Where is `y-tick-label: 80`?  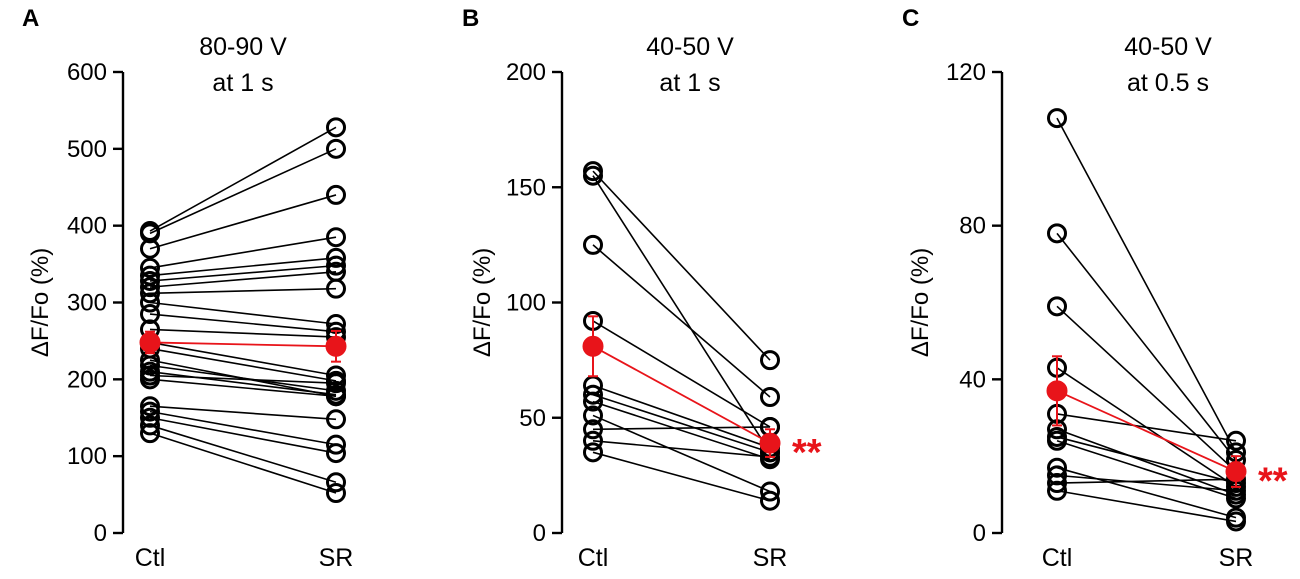
y-tick-label: 80 is located at coordinates (972, 226).